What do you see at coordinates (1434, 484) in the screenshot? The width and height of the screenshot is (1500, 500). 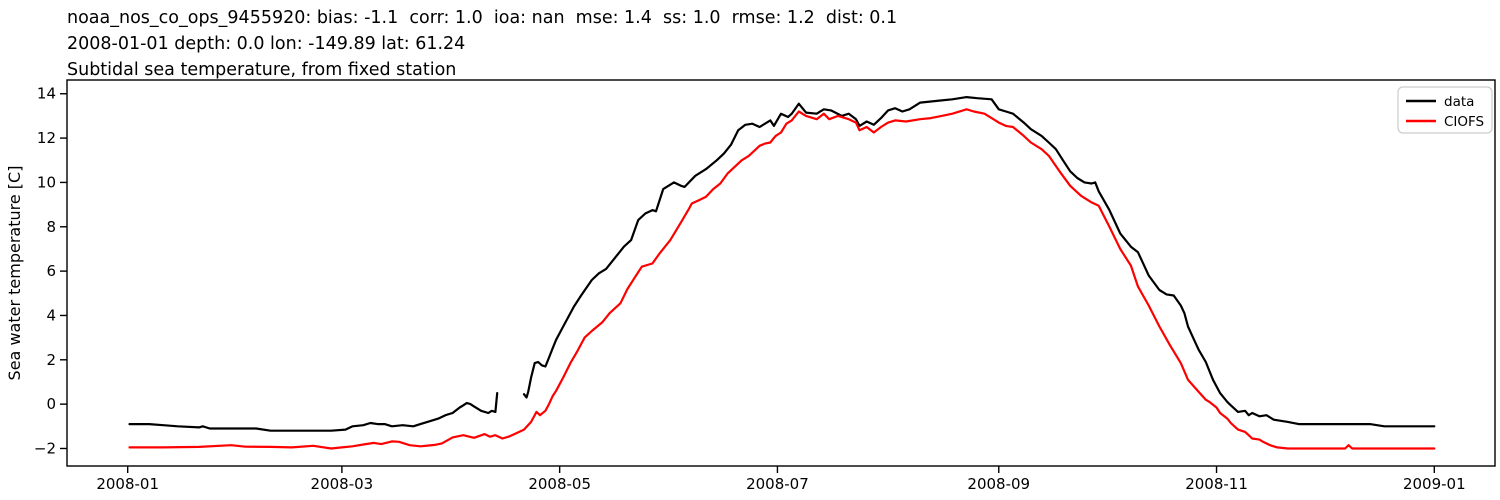 I see `x-tick-label: 2009-01` at bounding box center [1434, 484].